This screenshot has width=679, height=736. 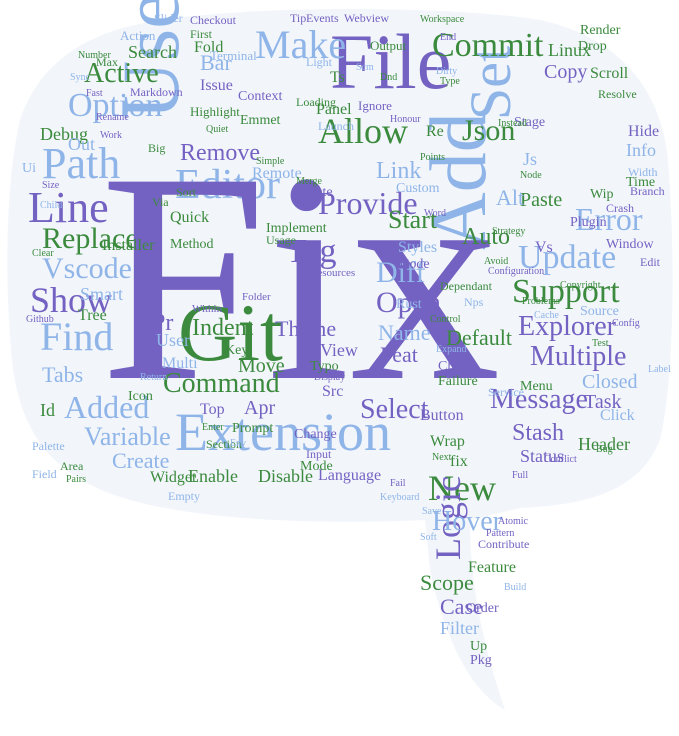 I want to click on word-within: Within, so click(x=207, y=309).